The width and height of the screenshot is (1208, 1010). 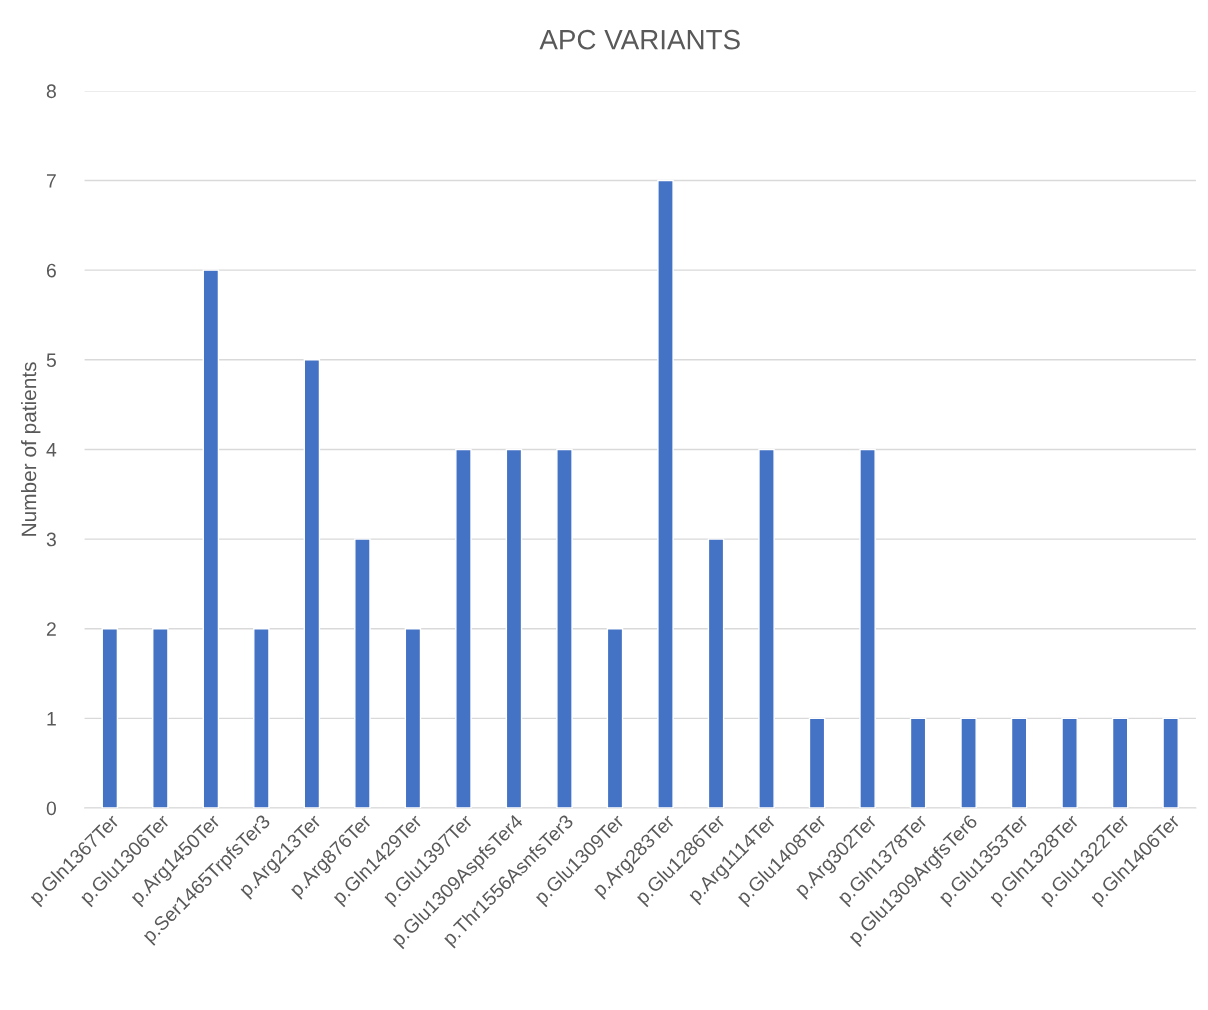 I want to click on y-tick-label: 4, so click(x=51, y=450).